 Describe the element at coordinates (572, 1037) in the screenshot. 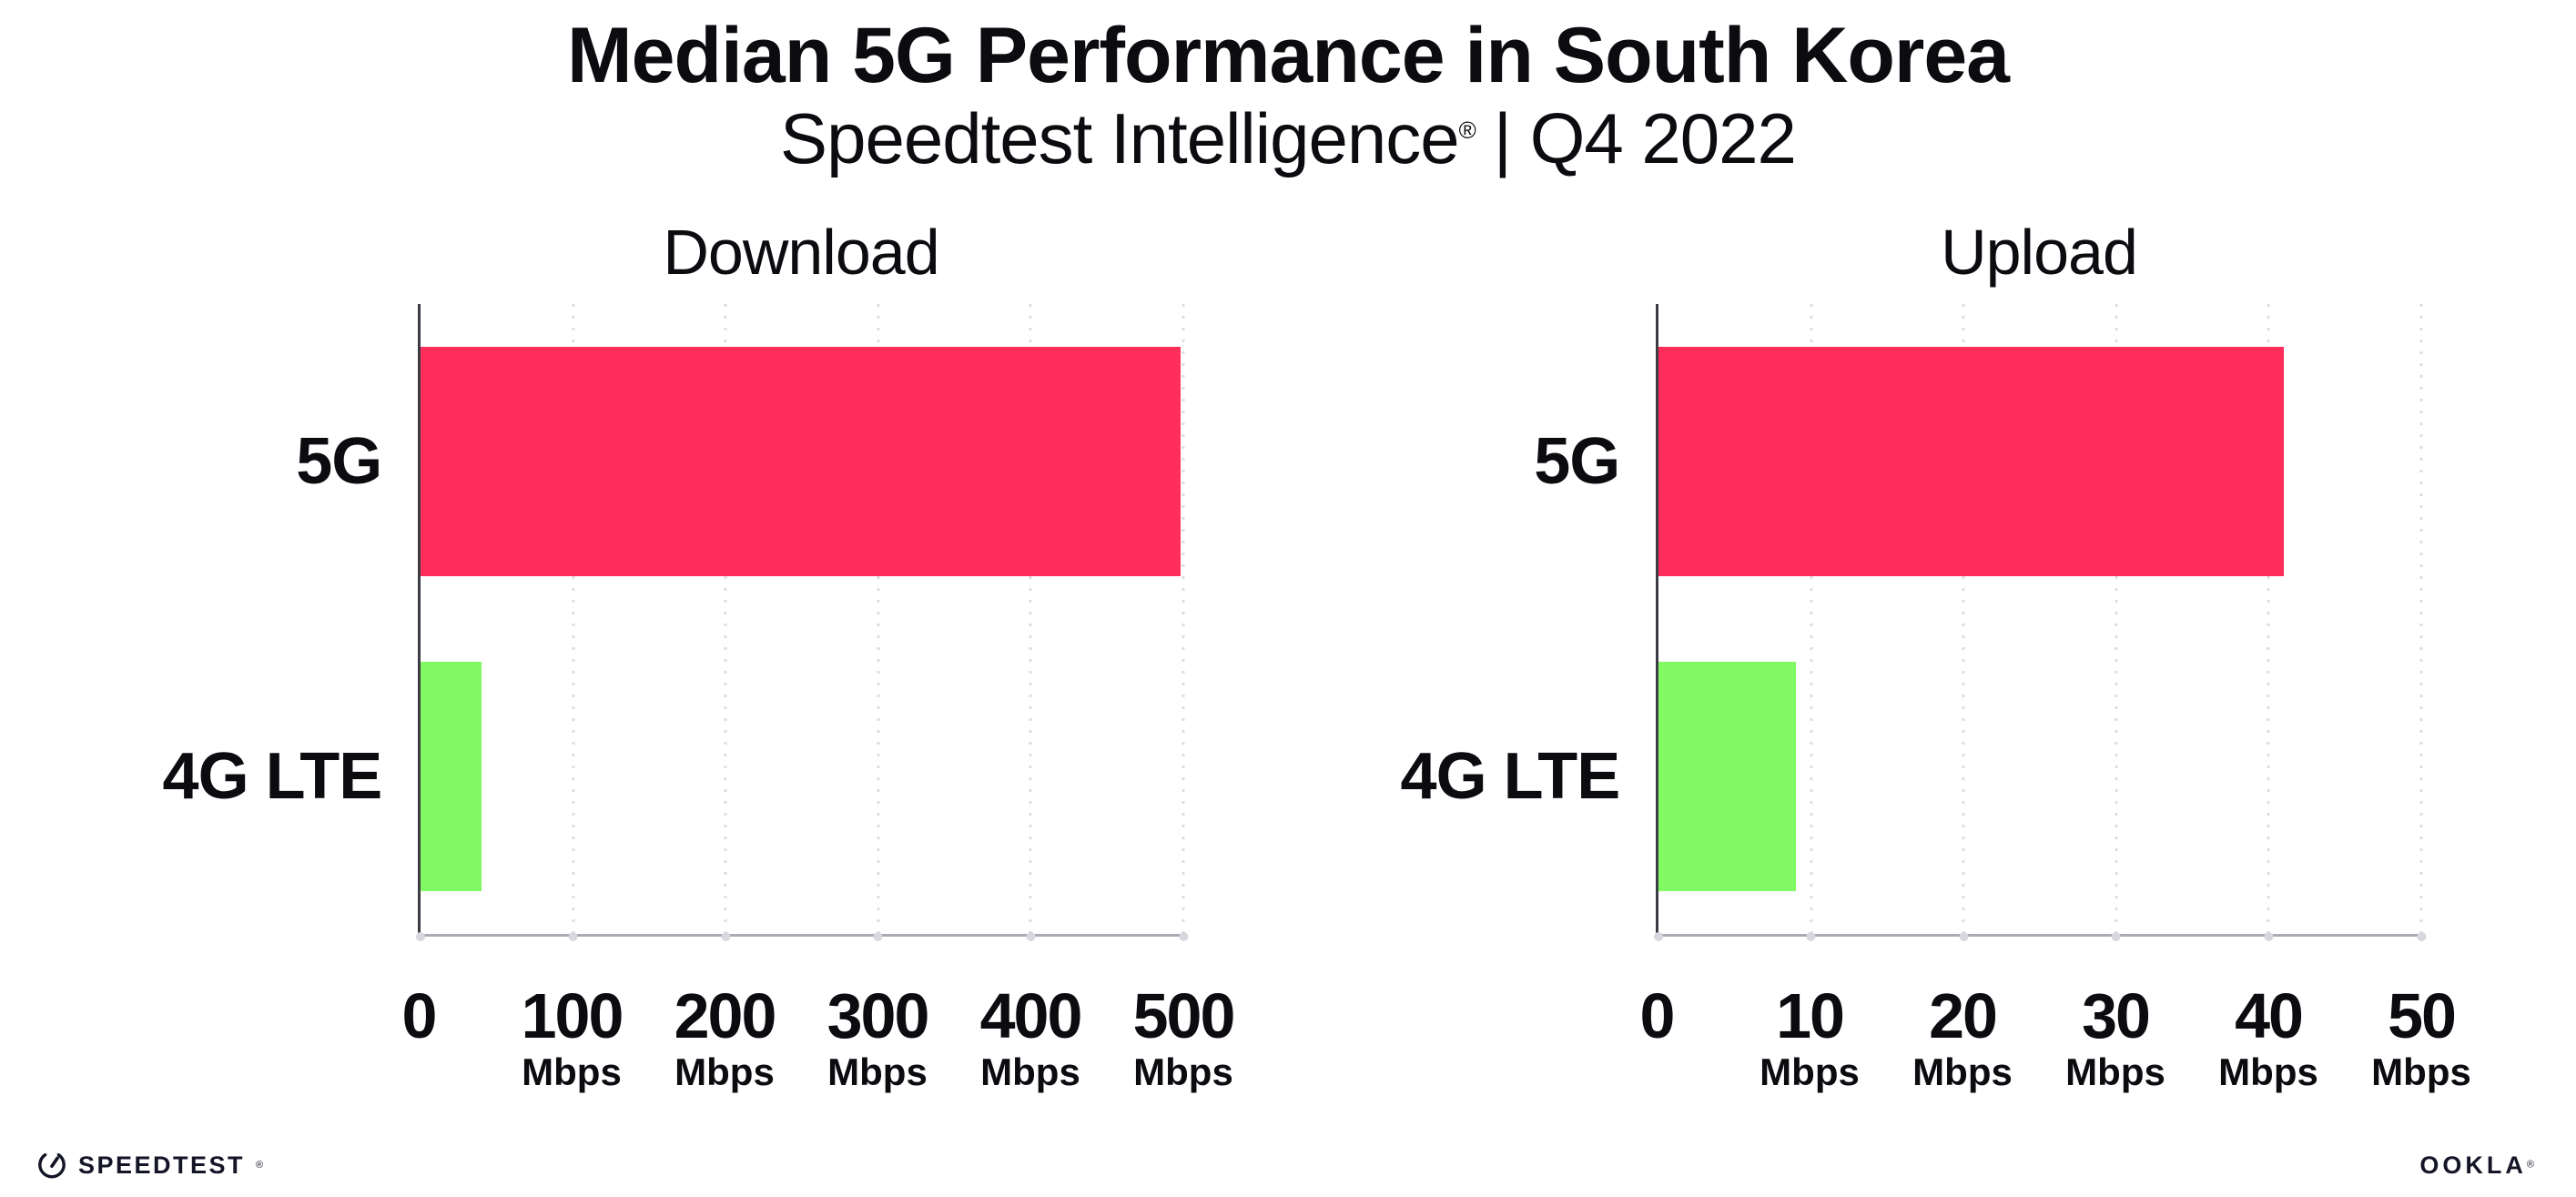

I see `tick-100: 100 Mbps` at that location.